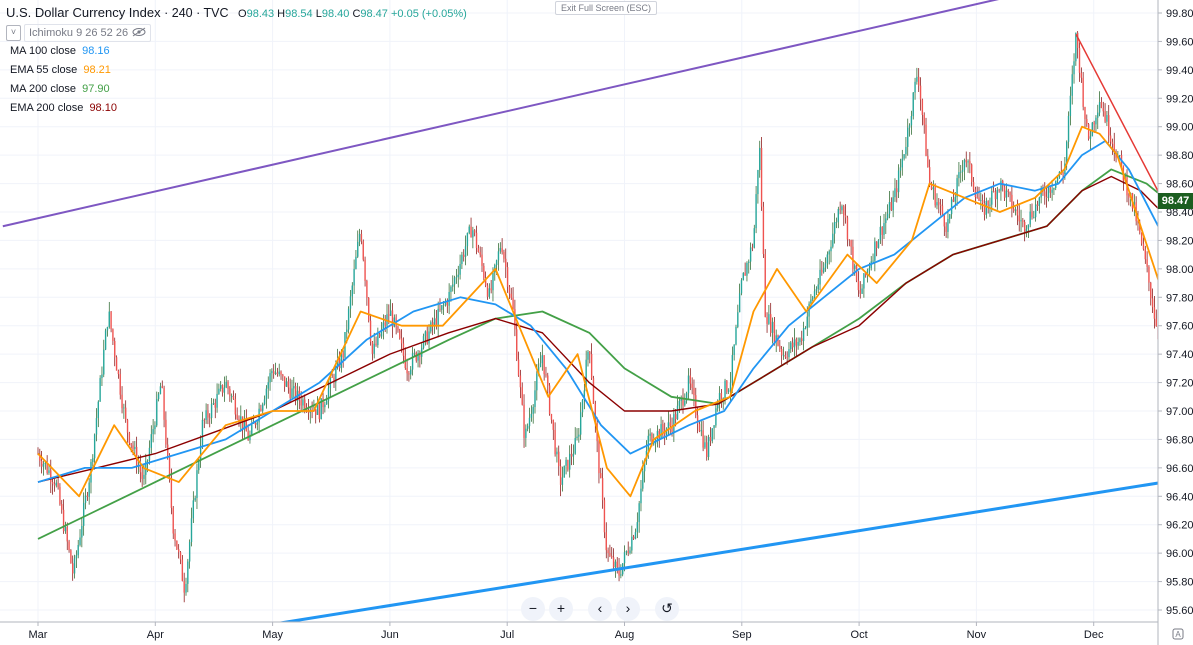  I want to click on scroll-back-button: ‹, so click(600, 609).